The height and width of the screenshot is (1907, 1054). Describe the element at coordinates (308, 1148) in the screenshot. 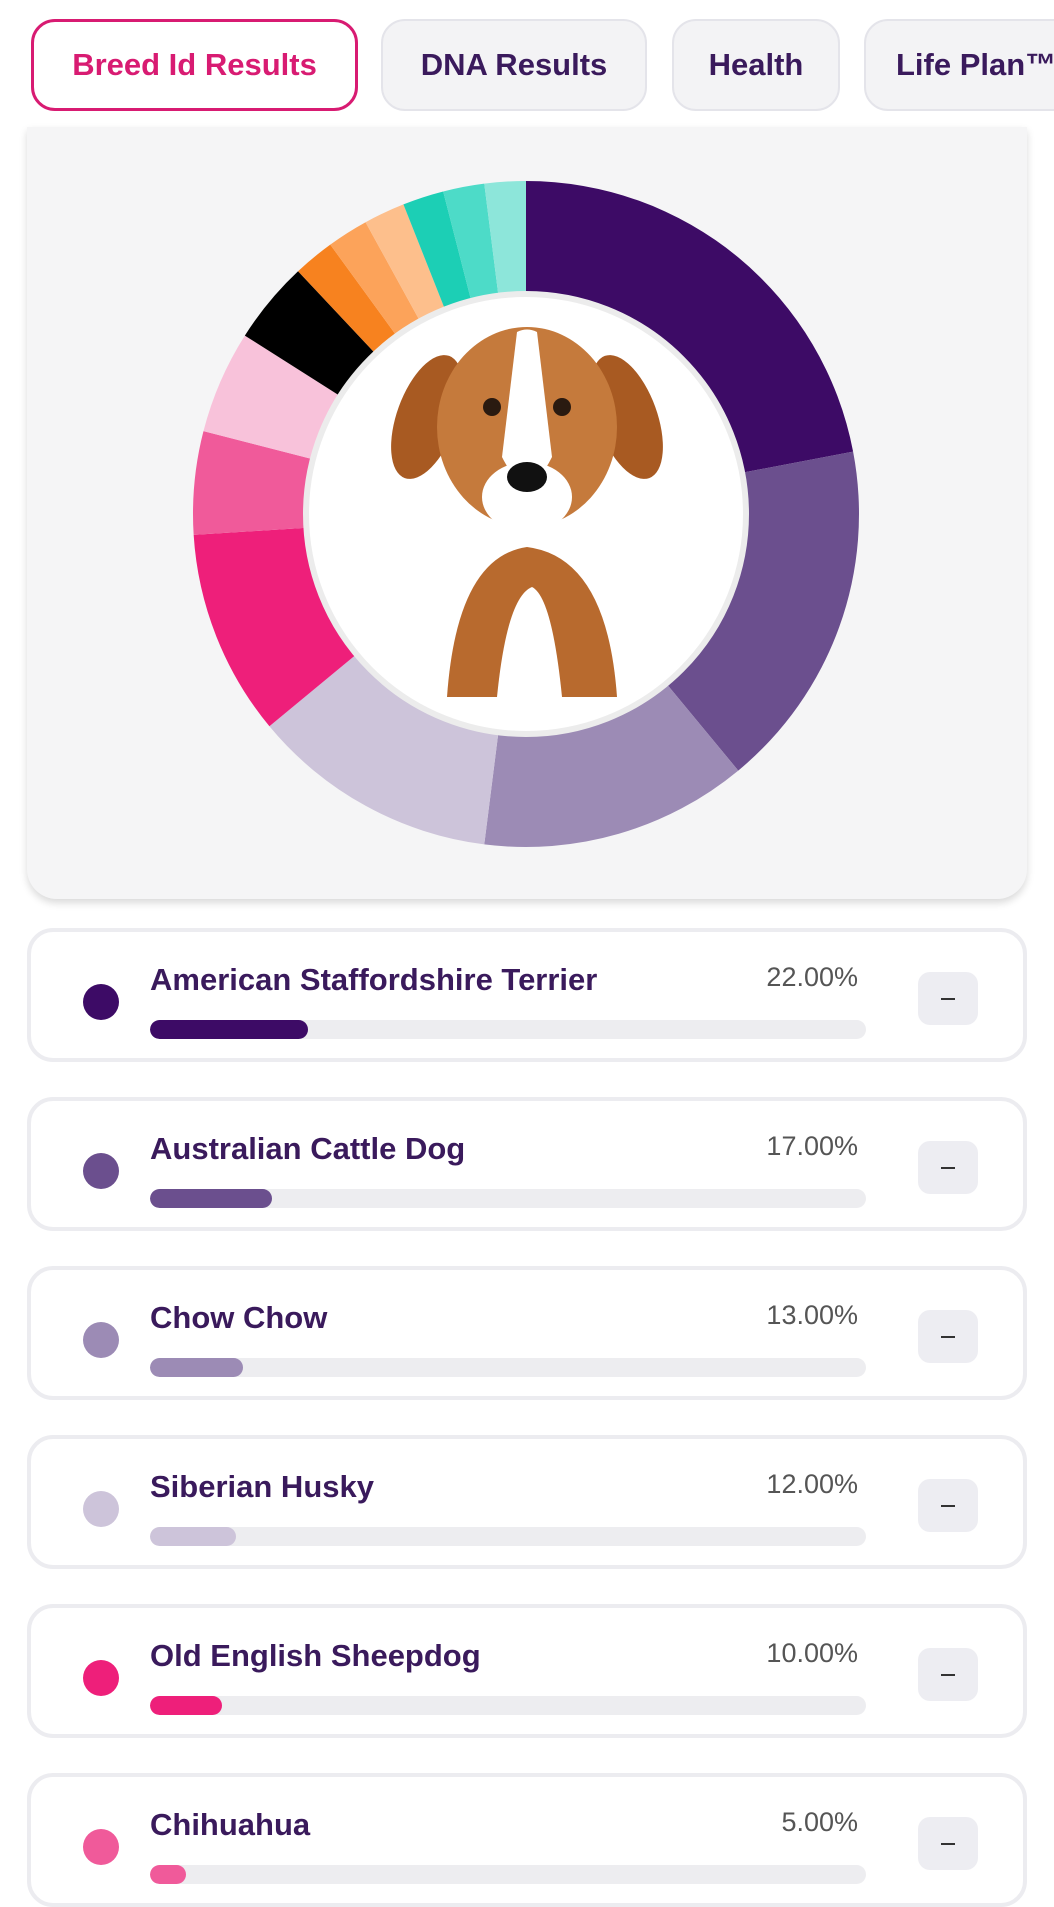

I see `breed-name: Australian Cattle Dog` at that location.